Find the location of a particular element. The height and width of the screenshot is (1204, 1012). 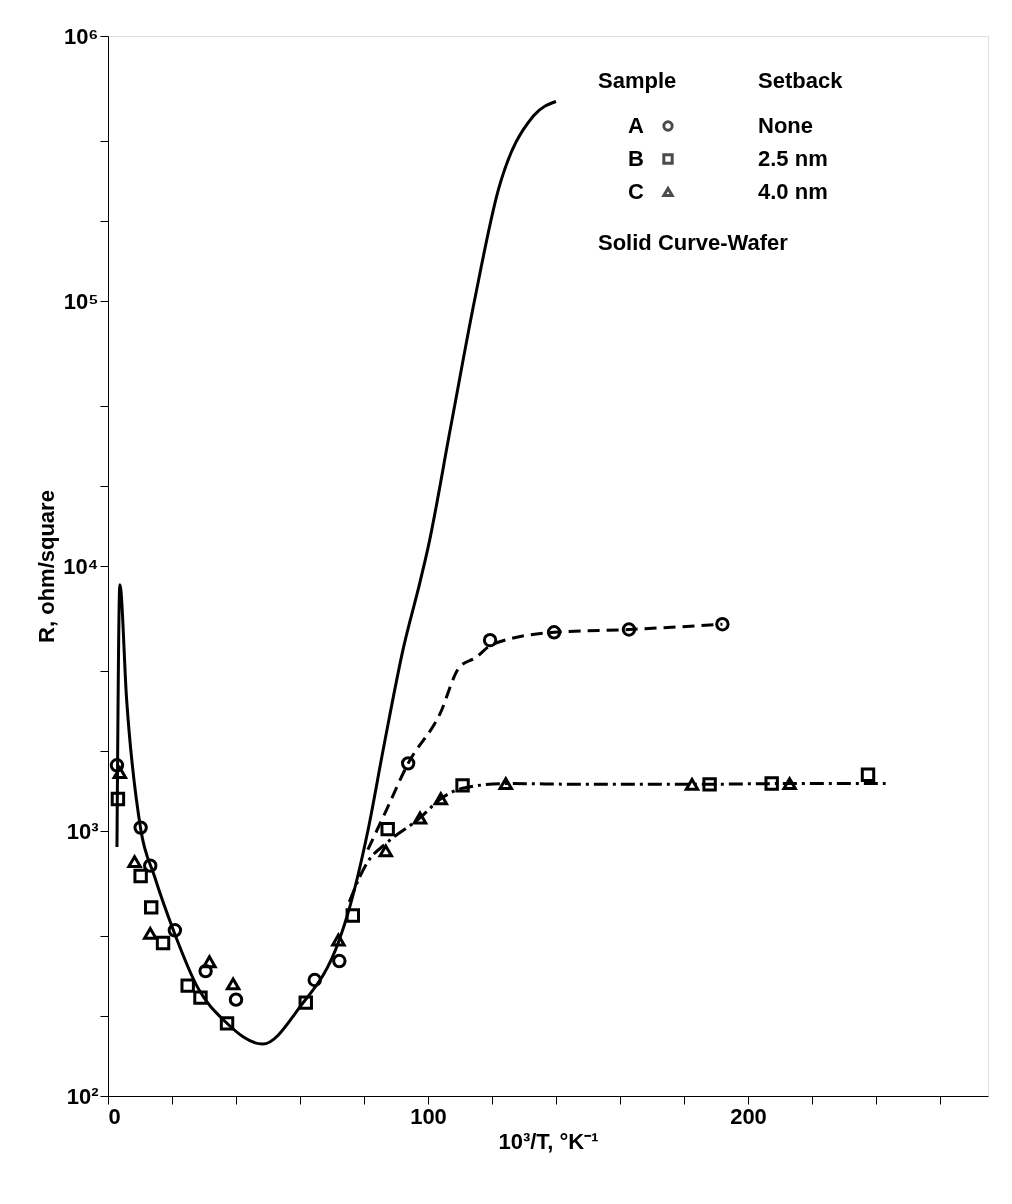

annotation: Setback is located at coordinates (801, 80).